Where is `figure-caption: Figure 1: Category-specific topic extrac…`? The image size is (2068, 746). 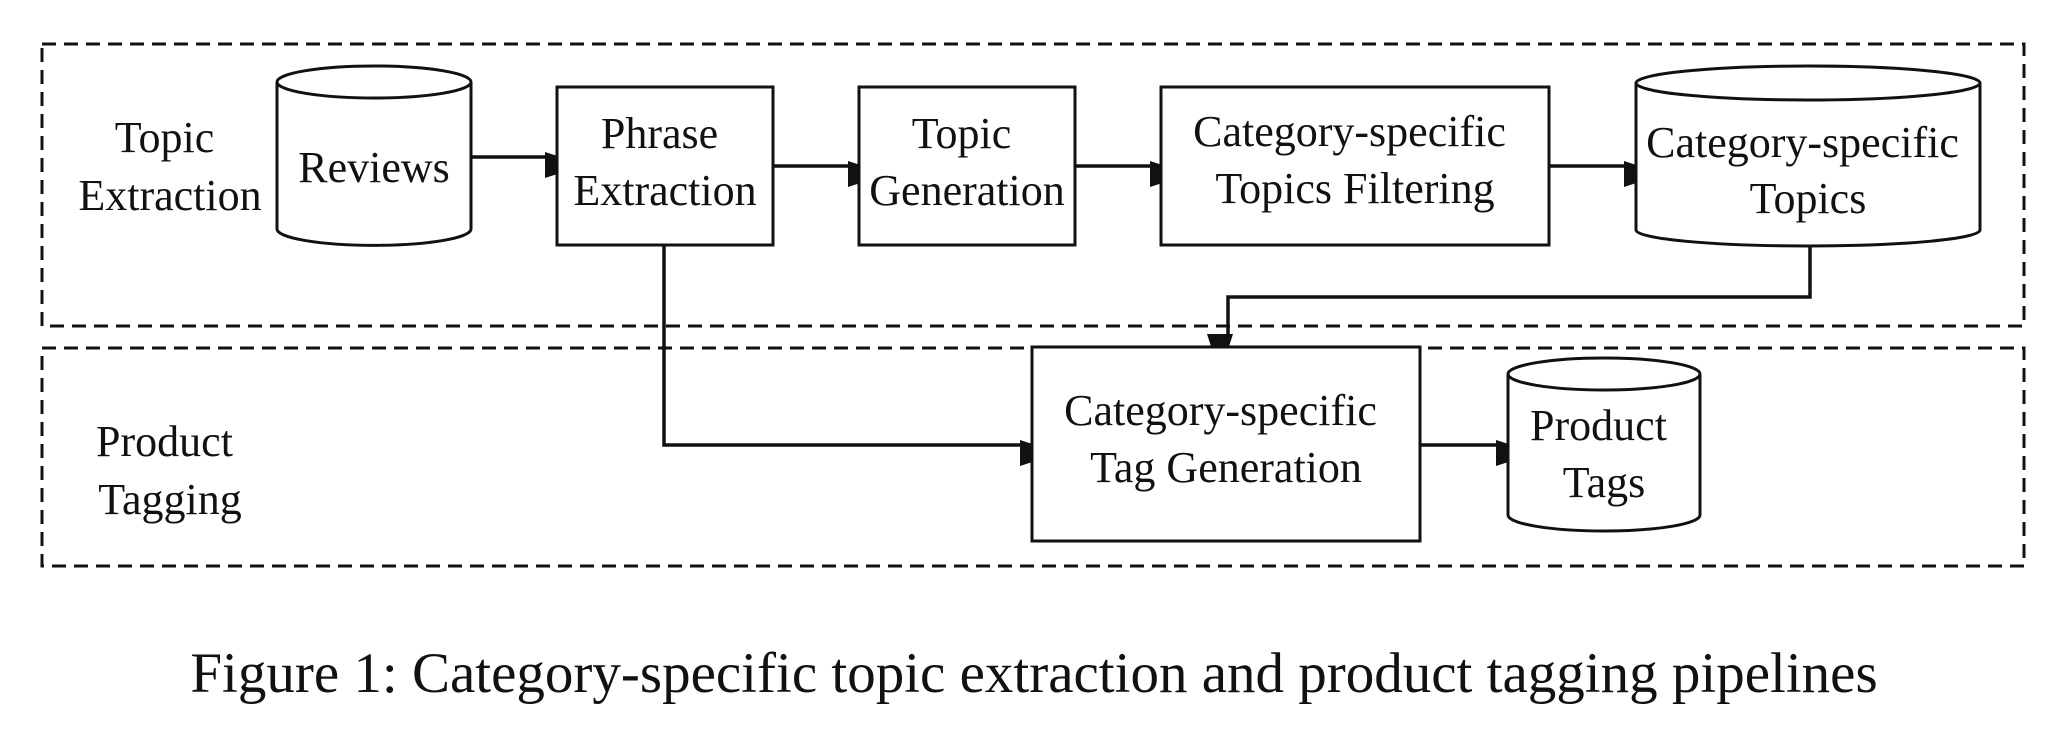
figure-caption: Figure 1: Category-specific topic extrac… is located at coordinates (1033, 673).